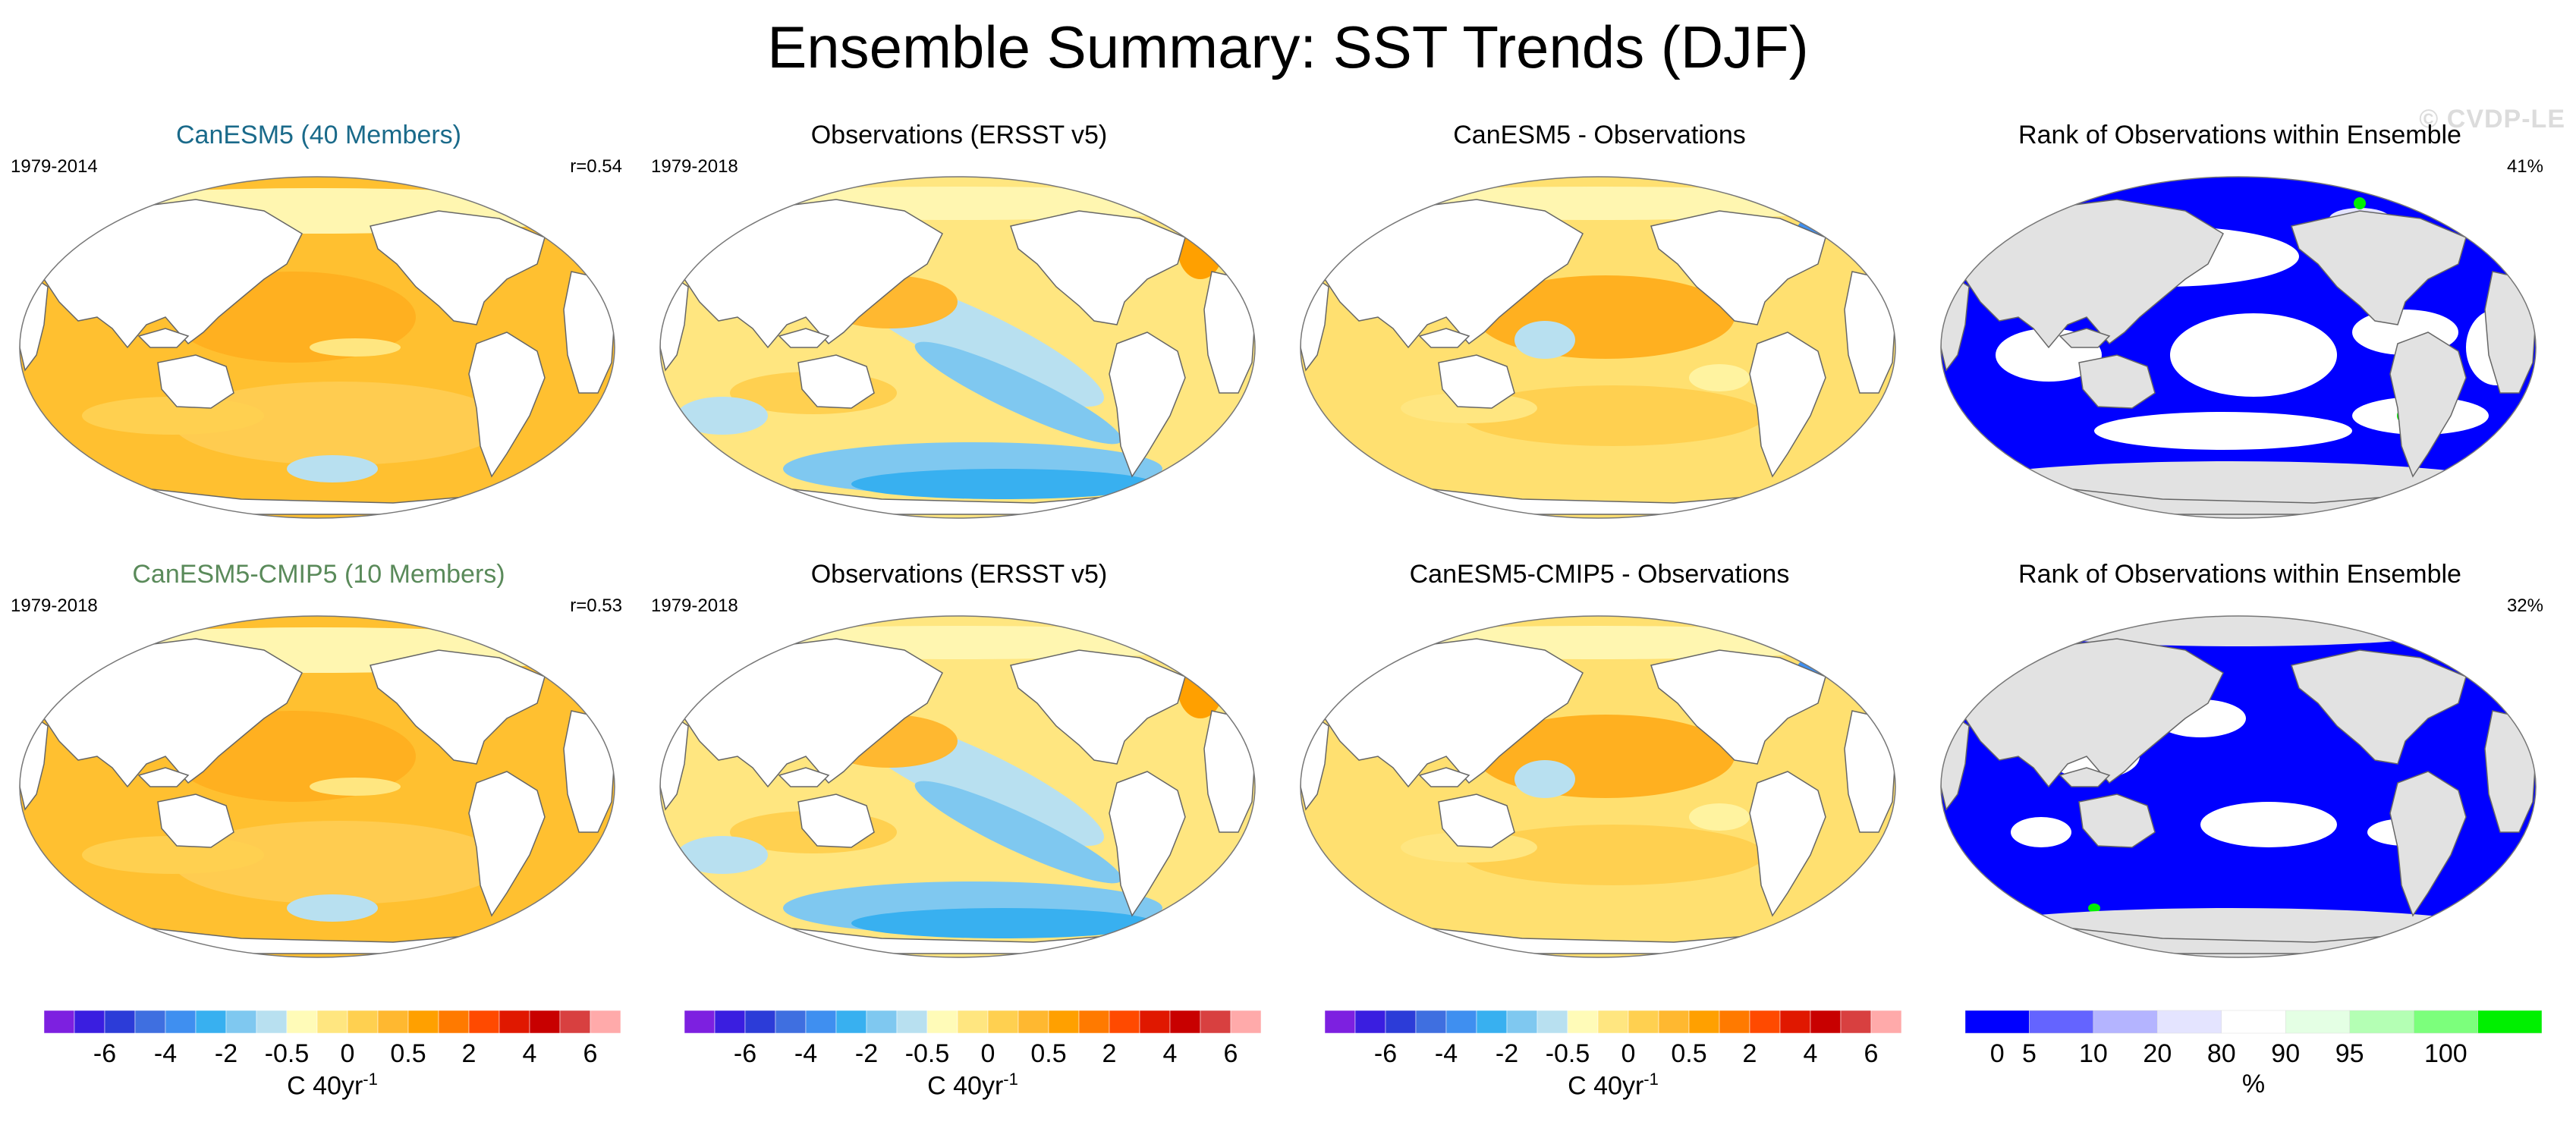 This screenshot has height=1125, width=2576. What do you see at coordinates (1446, 1053) in the screenshot?
I see `colorbar-tick-label: -4` at bounding box center [1446, 1053].